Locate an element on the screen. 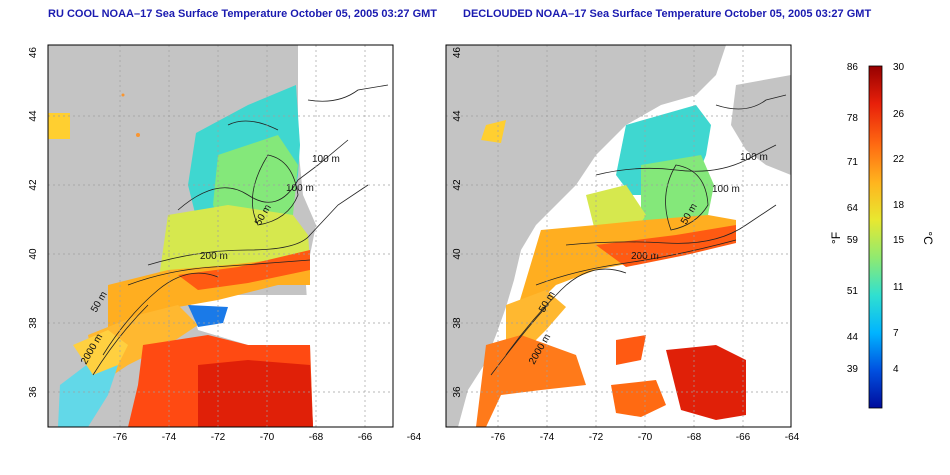 This screenshot has width=950, height=475. fahrenheit-tick: 86 is located at coordinates (853, 67).